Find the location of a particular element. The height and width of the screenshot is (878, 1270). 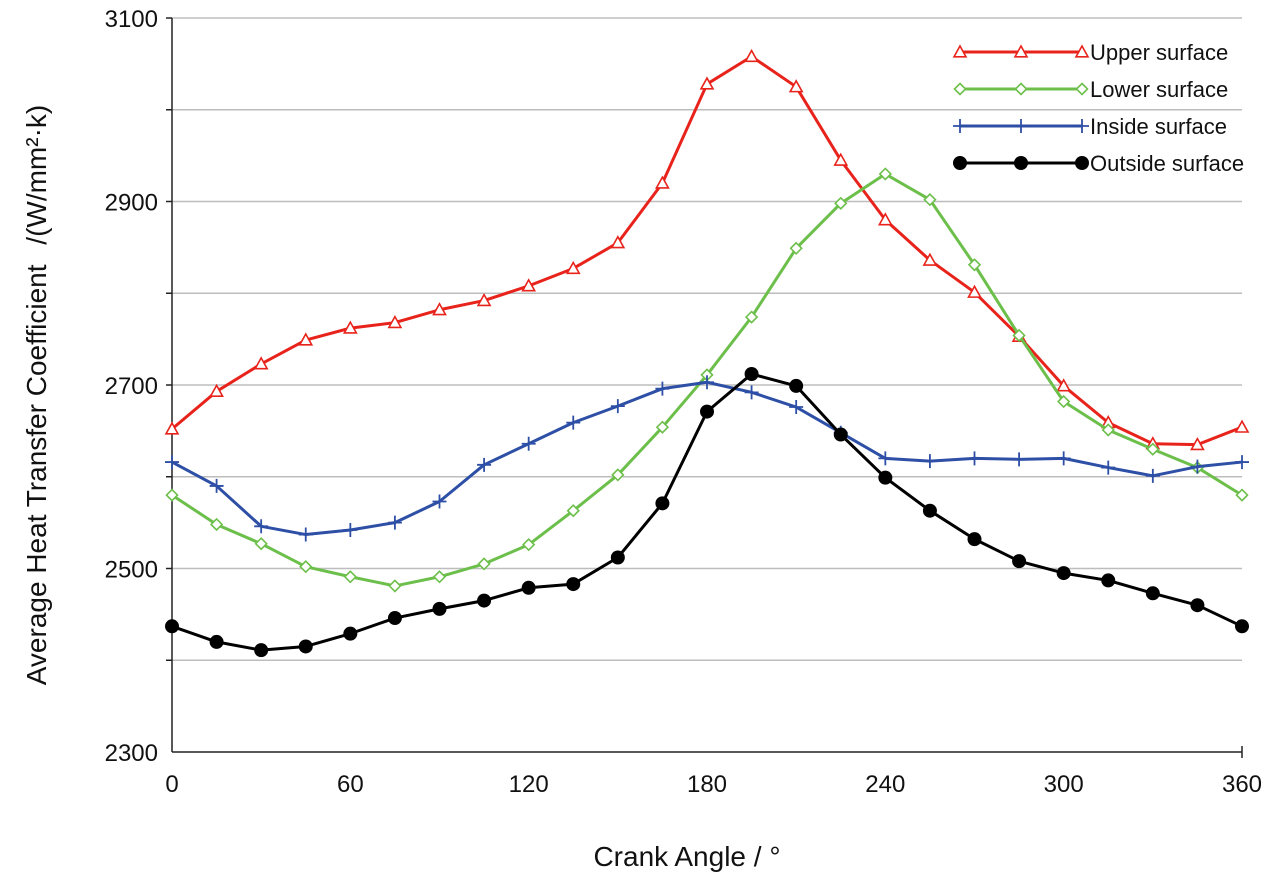

legend-item: Upper surface is located at coordinates (1090, 52).